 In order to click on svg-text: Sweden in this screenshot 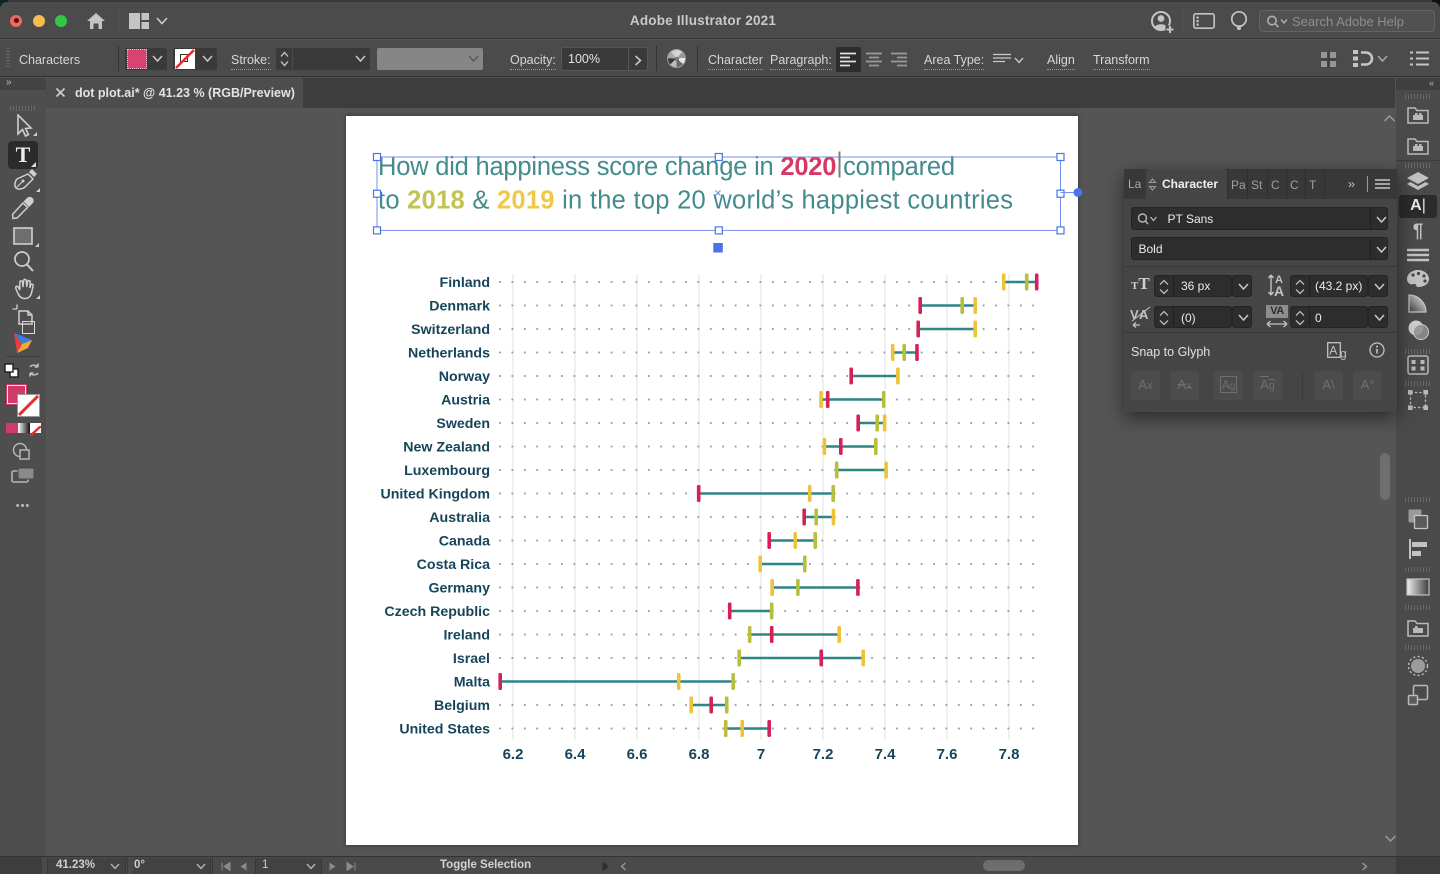, I will do `click(463, 424)`.